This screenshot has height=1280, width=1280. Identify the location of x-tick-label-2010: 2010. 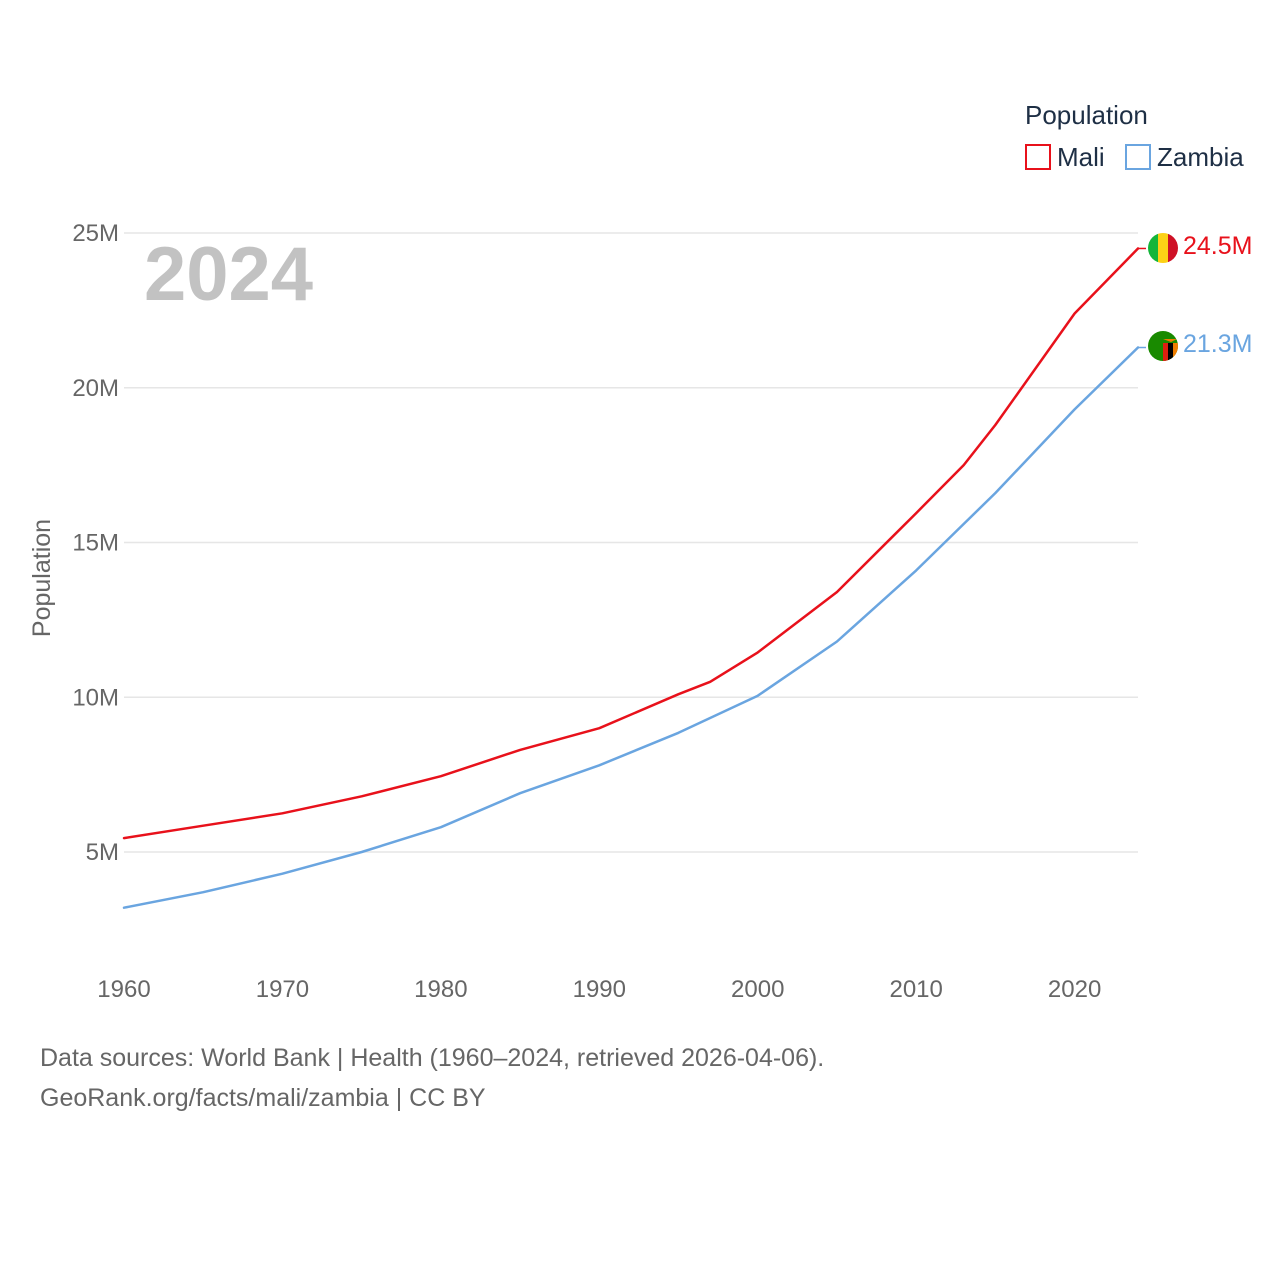
(915, 989).